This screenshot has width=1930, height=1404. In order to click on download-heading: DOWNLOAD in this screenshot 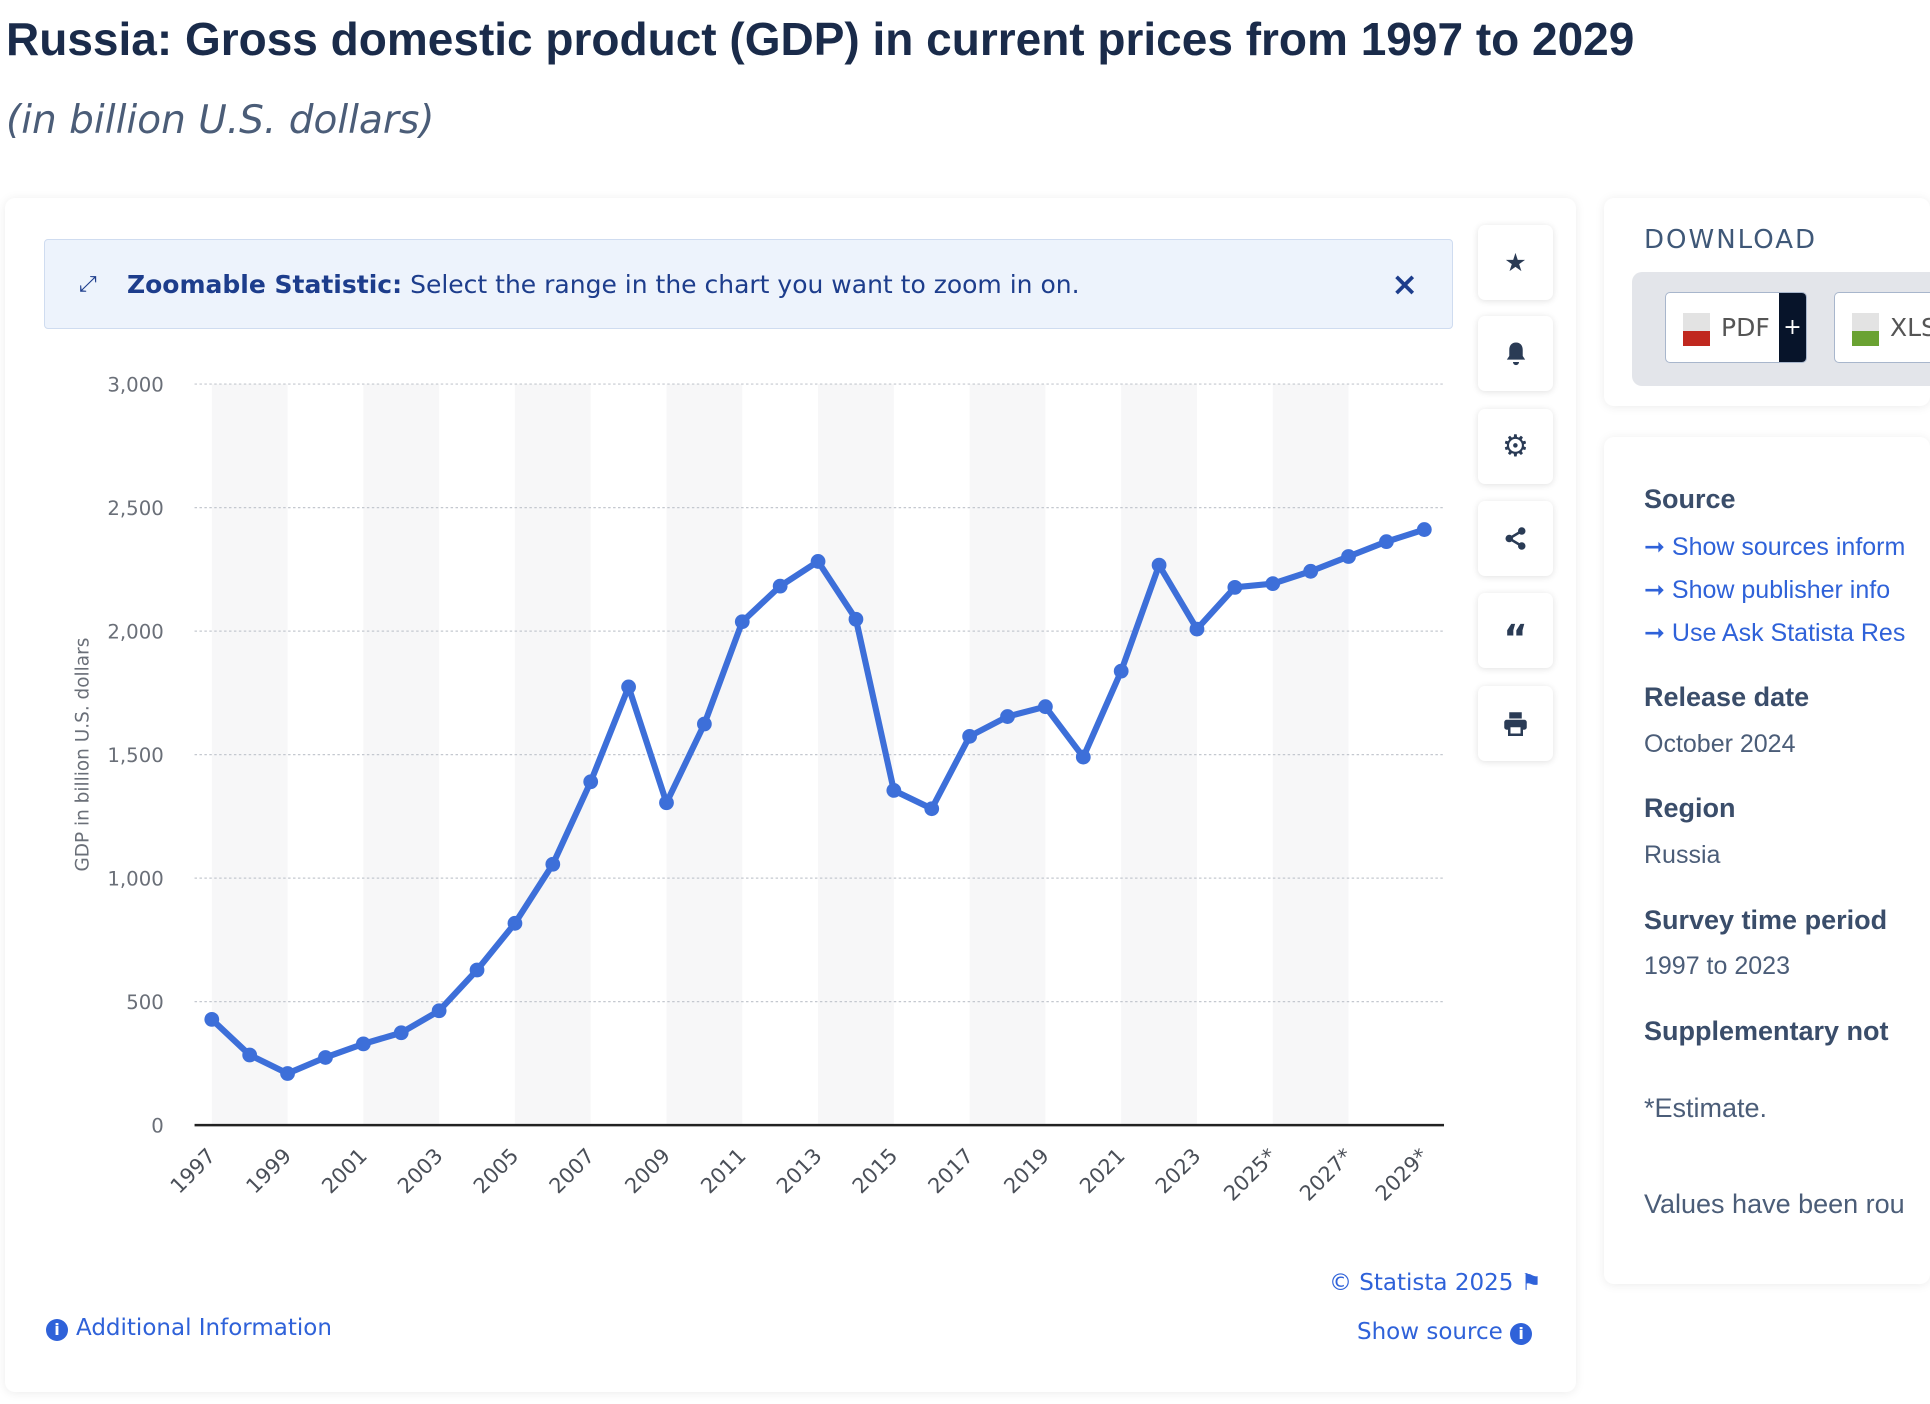, I will do `click(1731, 240)`.